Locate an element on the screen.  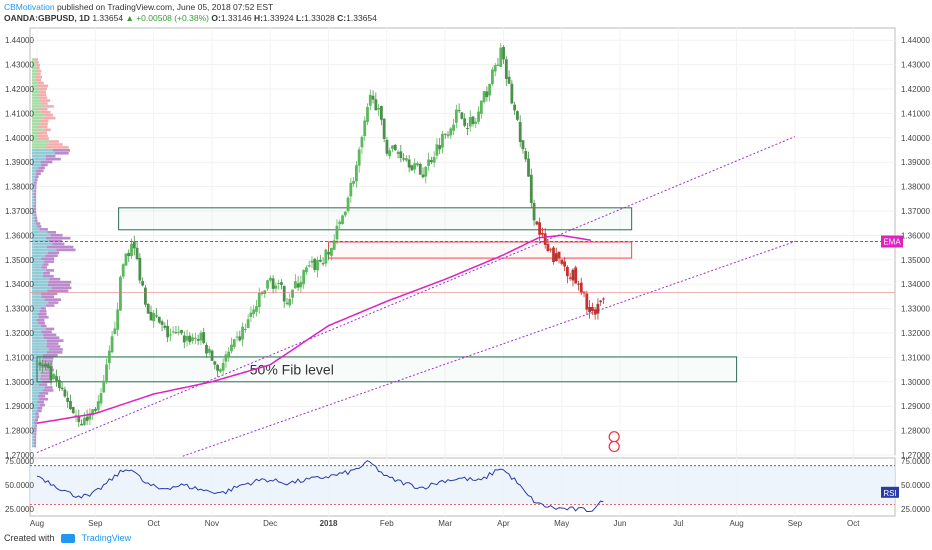
tradingview-link: TradingView is located at coordinates (106, 538).